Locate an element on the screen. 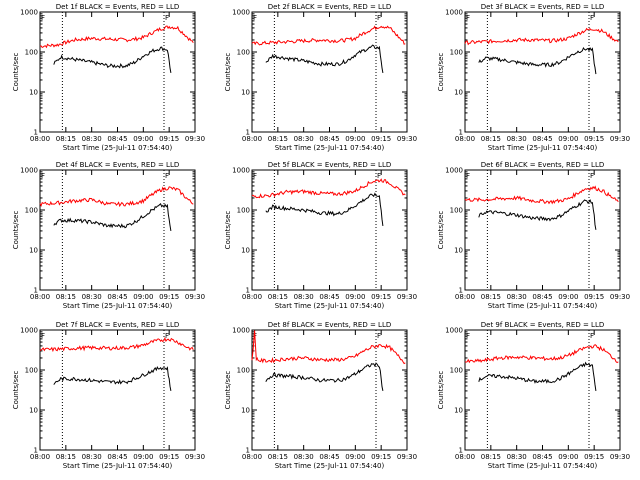 This screenshot has height=480, width=640. panel-title: Det 3f BLACK = Events, RED = LLD is located at coordinates (542, 7).